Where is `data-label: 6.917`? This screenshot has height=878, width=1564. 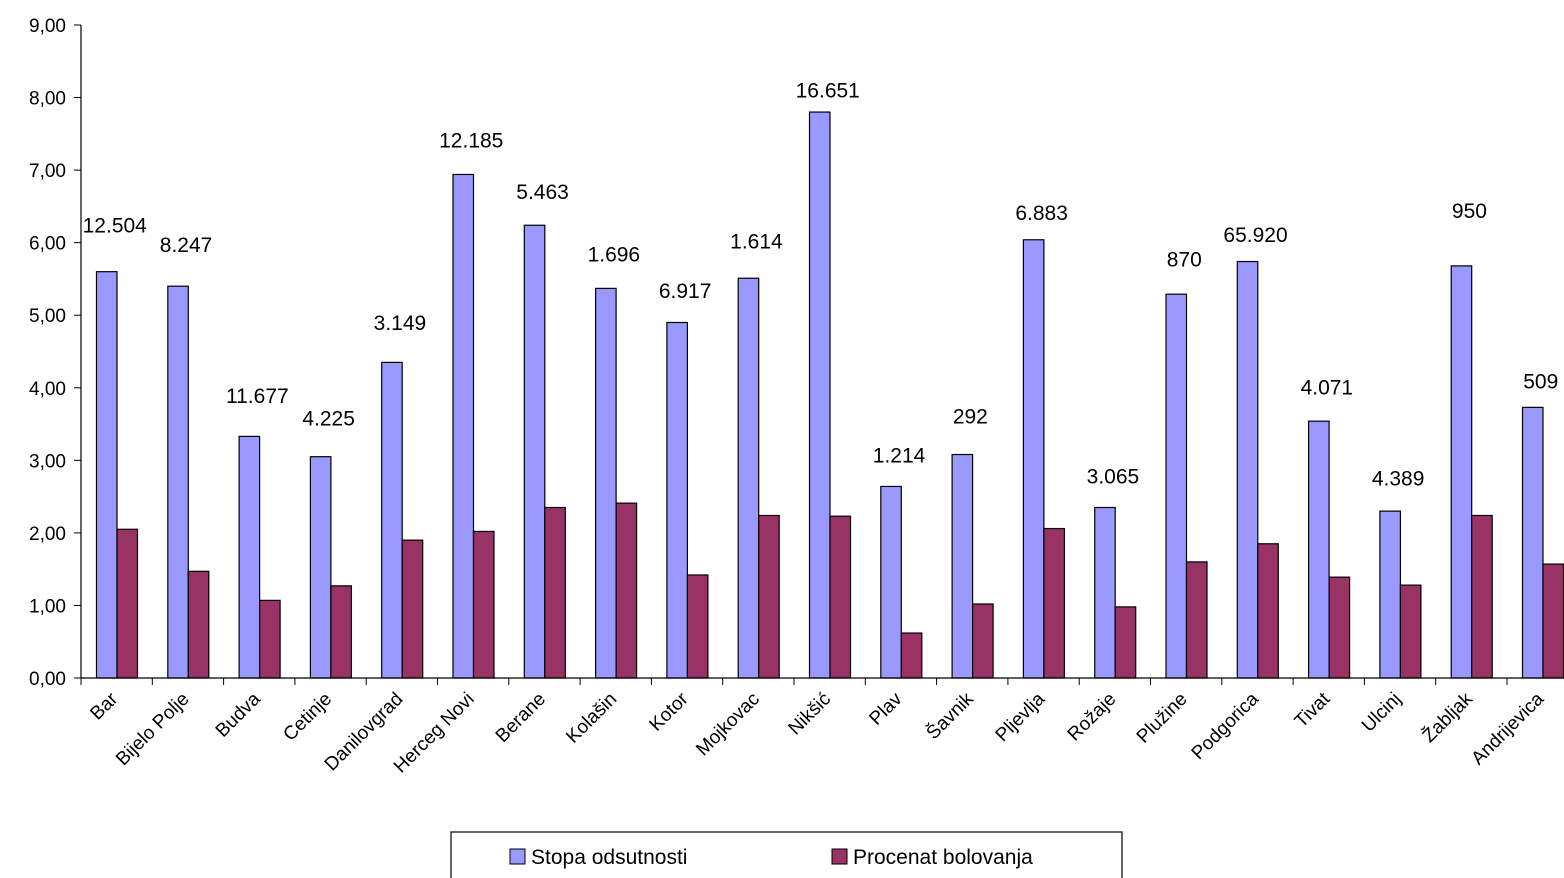 data-label: 6.917 is located at coordinates (685, 291).